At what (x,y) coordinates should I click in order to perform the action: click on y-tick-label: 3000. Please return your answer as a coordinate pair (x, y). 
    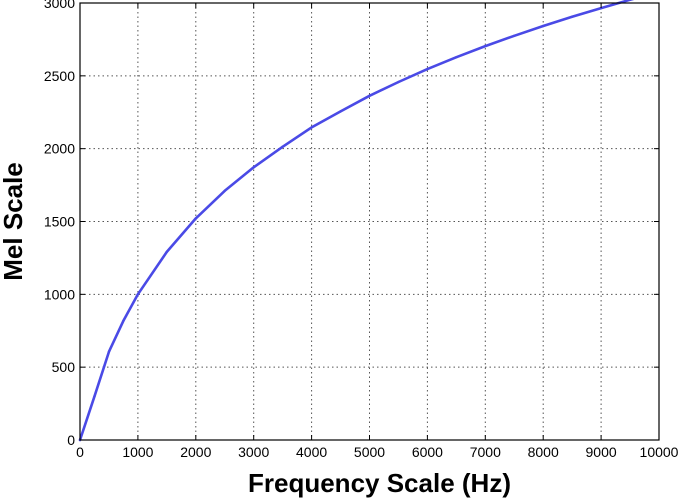
    Looking at the image, I should click on (59, 5).